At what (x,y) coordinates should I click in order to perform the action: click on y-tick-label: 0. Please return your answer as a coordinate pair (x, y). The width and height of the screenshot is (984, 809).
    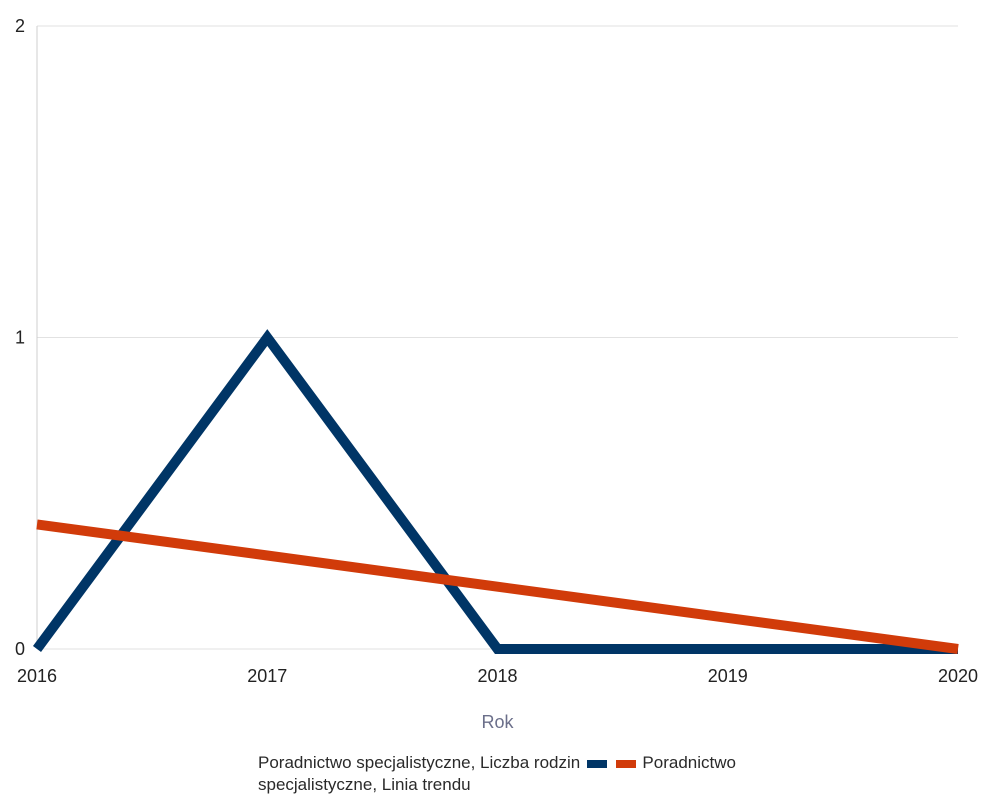
    Looking at the image, I should click on (20, 649).